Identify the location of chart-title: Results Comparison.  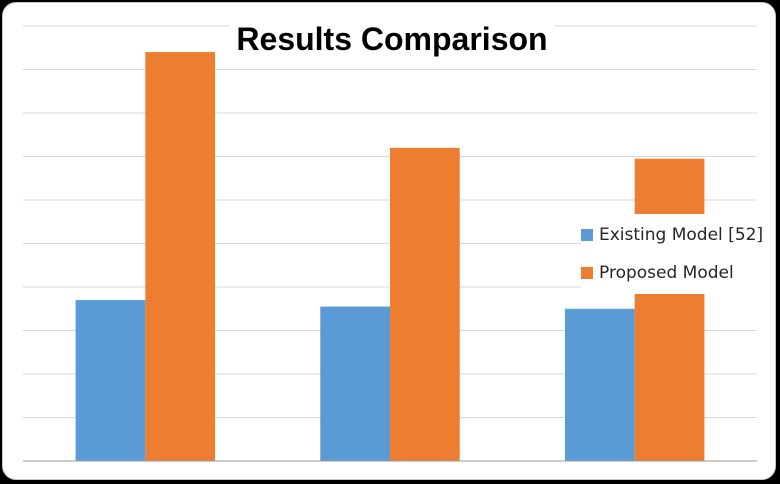
(389, 39).